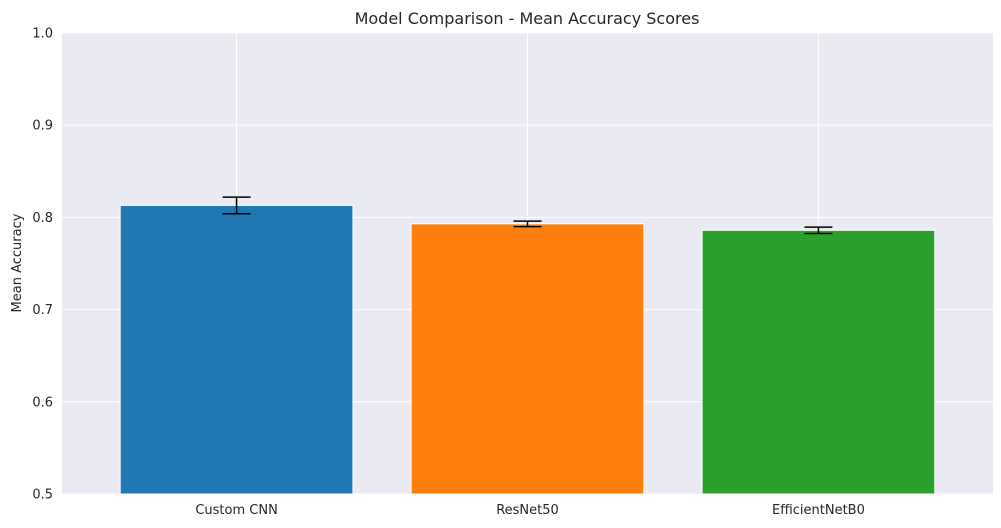 This screenshot has width=1001, height=528. I want to click on x-tick-label: ResNet50, so click(527, 510).